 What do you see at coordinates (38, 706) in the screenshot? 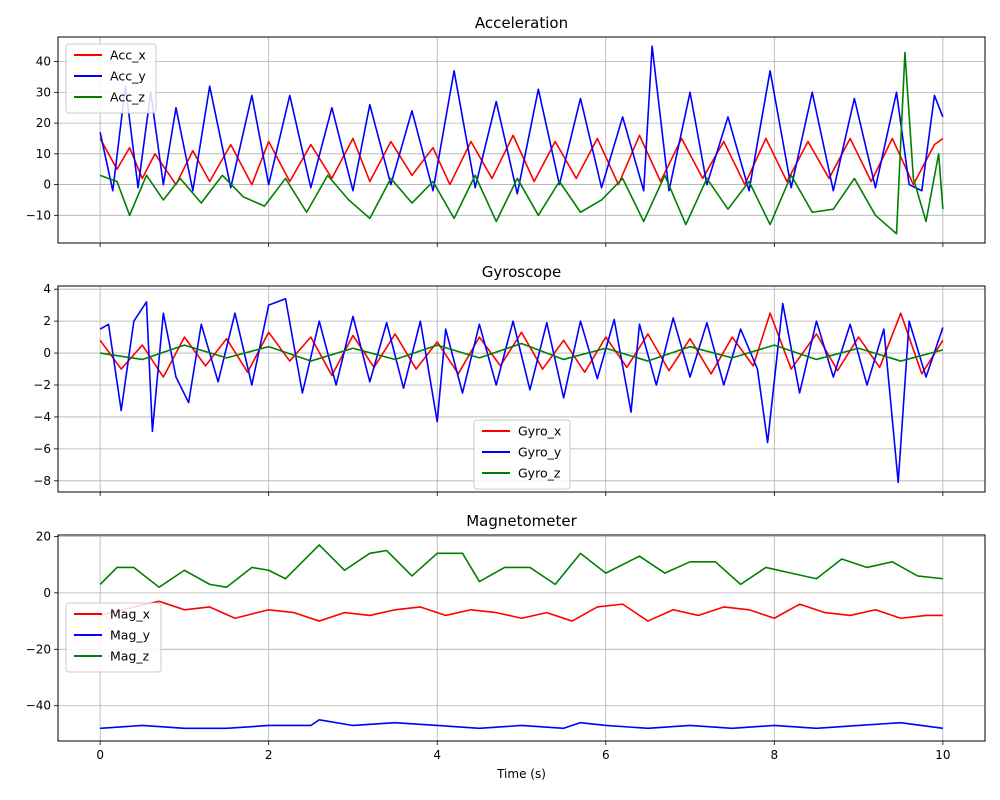
I see `y-tick-label: −40` at bounding box center [38, 706].